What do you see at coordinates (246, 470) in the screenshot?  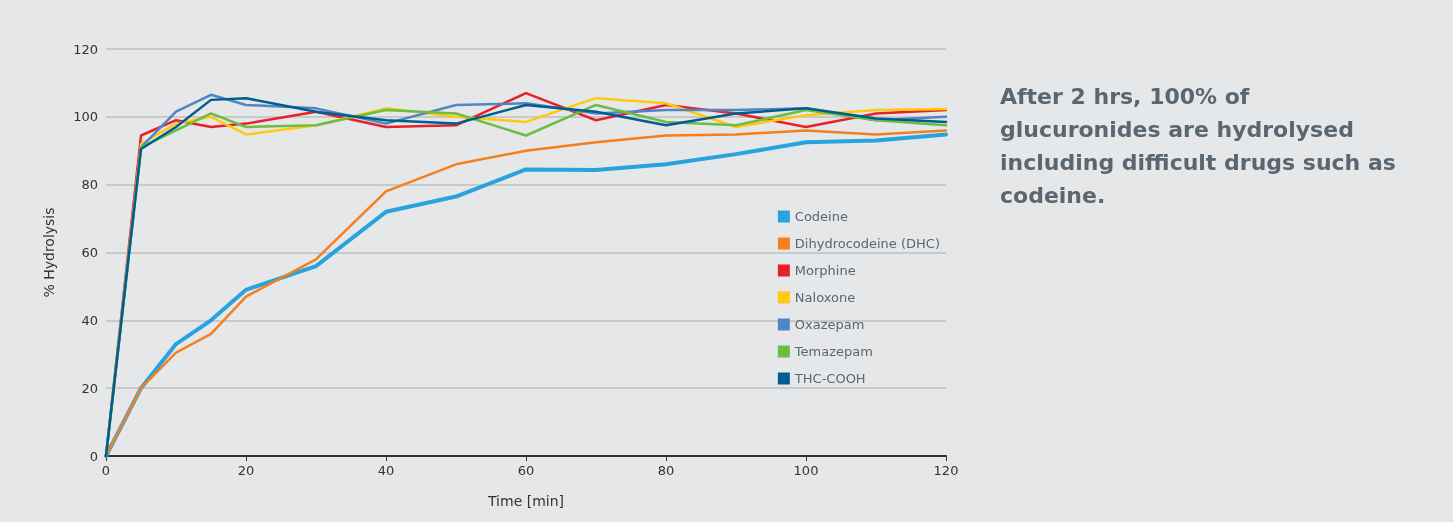 I see `x-tick-label: 20` at bounding box center [246, 470].